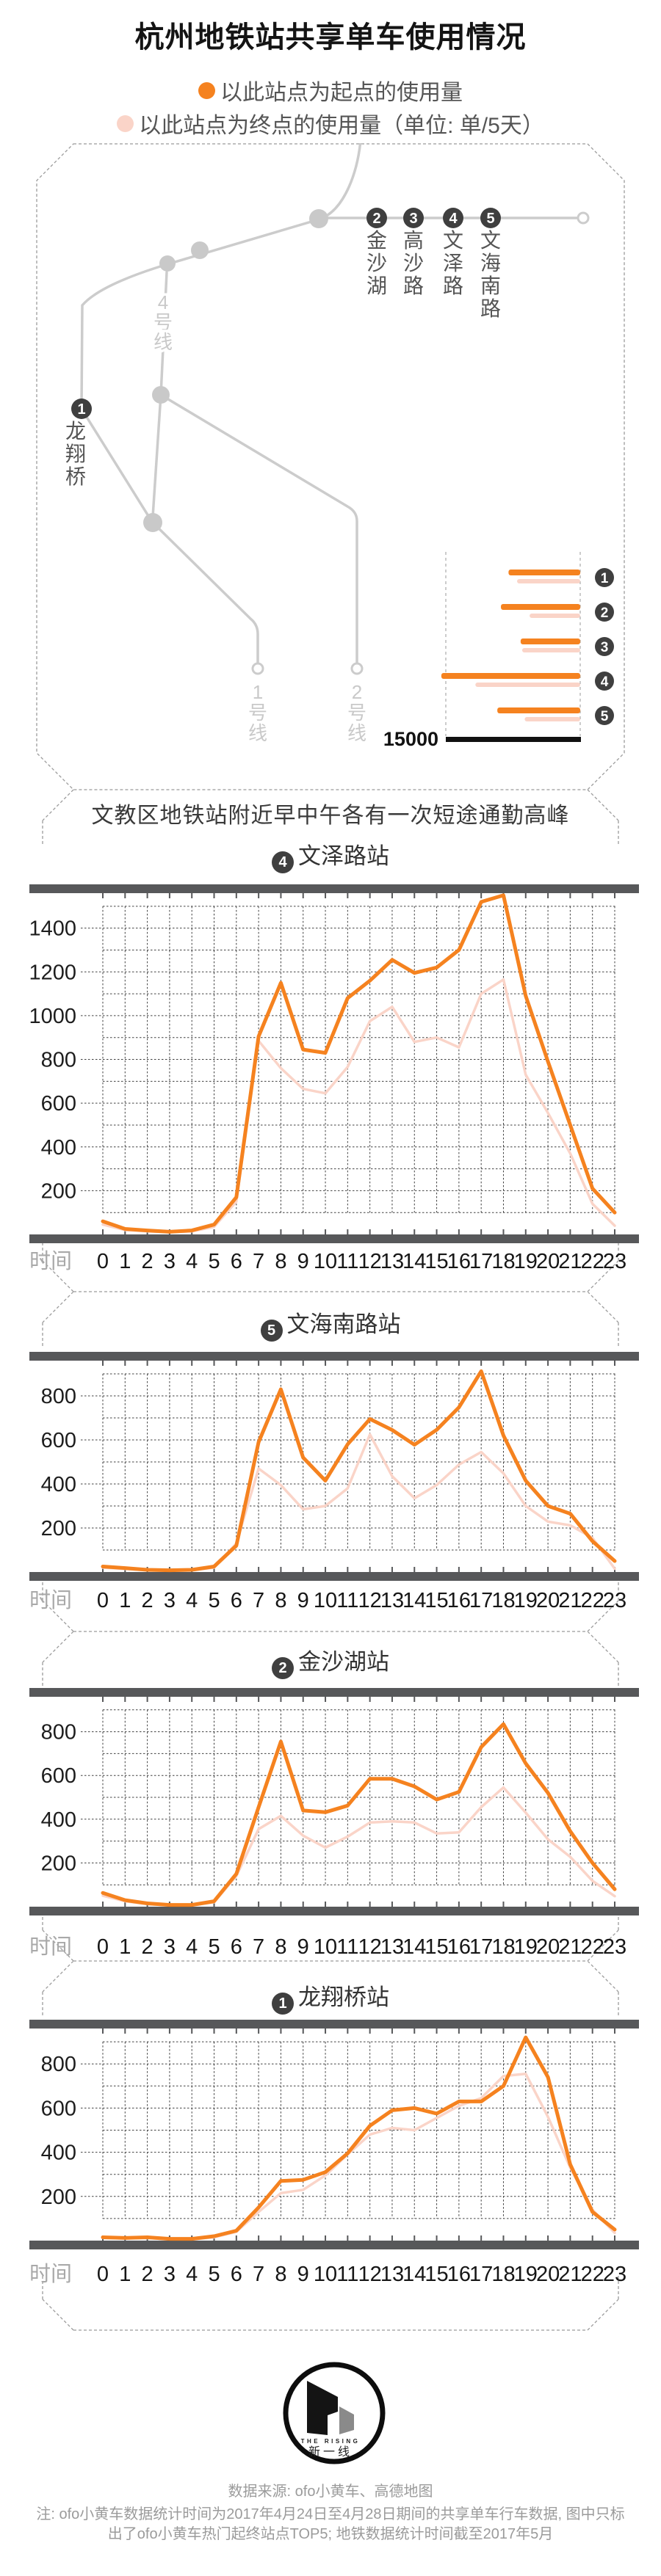  Describe the element at coordinates (125, 123) in the screenshot. I see `end-legend-dot-icon` at that location.